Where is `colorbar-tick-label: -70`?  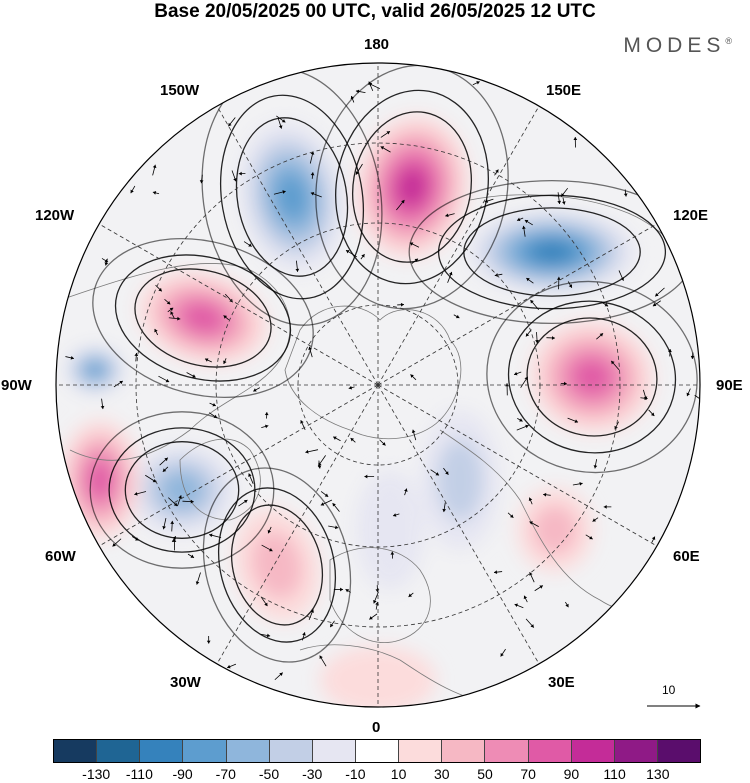
colorbar-tick-label: -70 is located at coordinates (225, 774).